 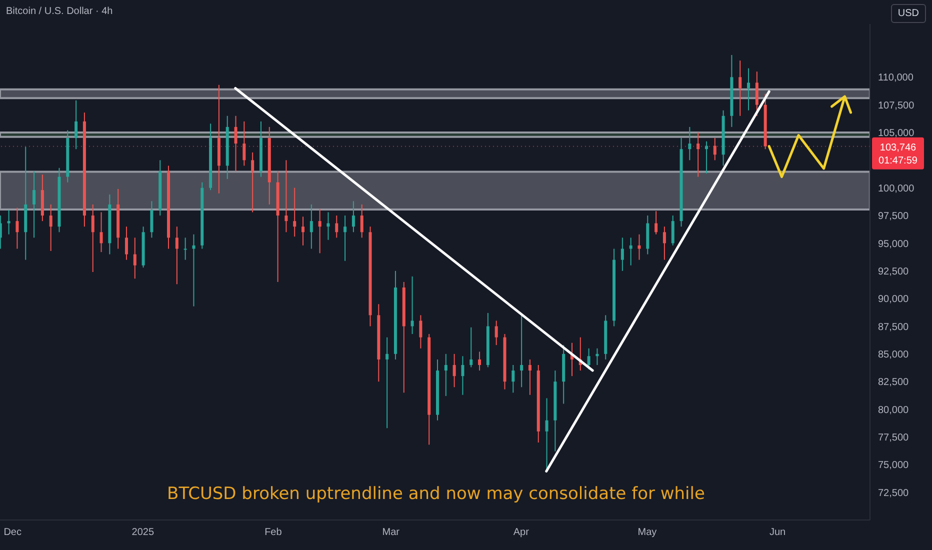 I want to click on y-tick-label: 72,500, so click(x=894, y=493).